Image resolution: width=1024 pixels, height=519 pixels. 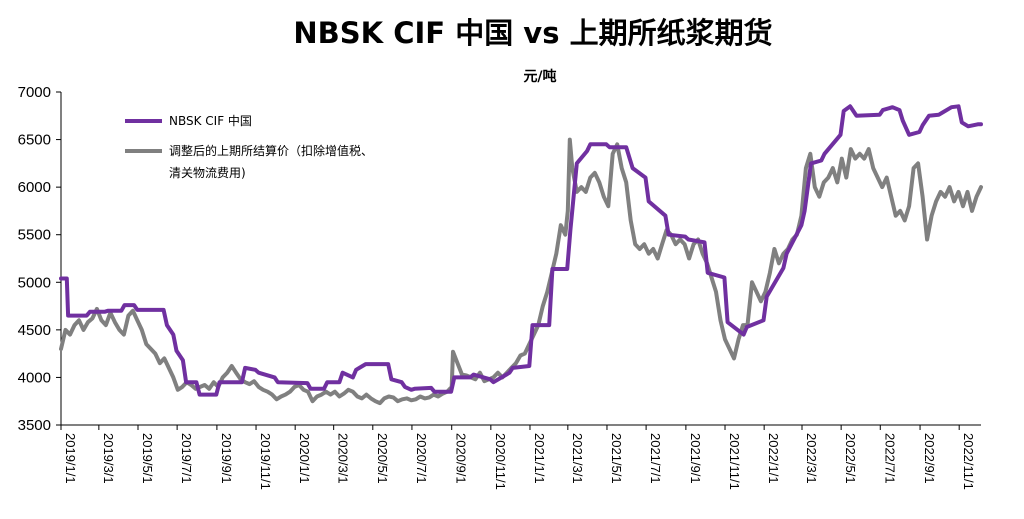 I want to click on y-tick-label: 5500, so click(x=34, y=235).